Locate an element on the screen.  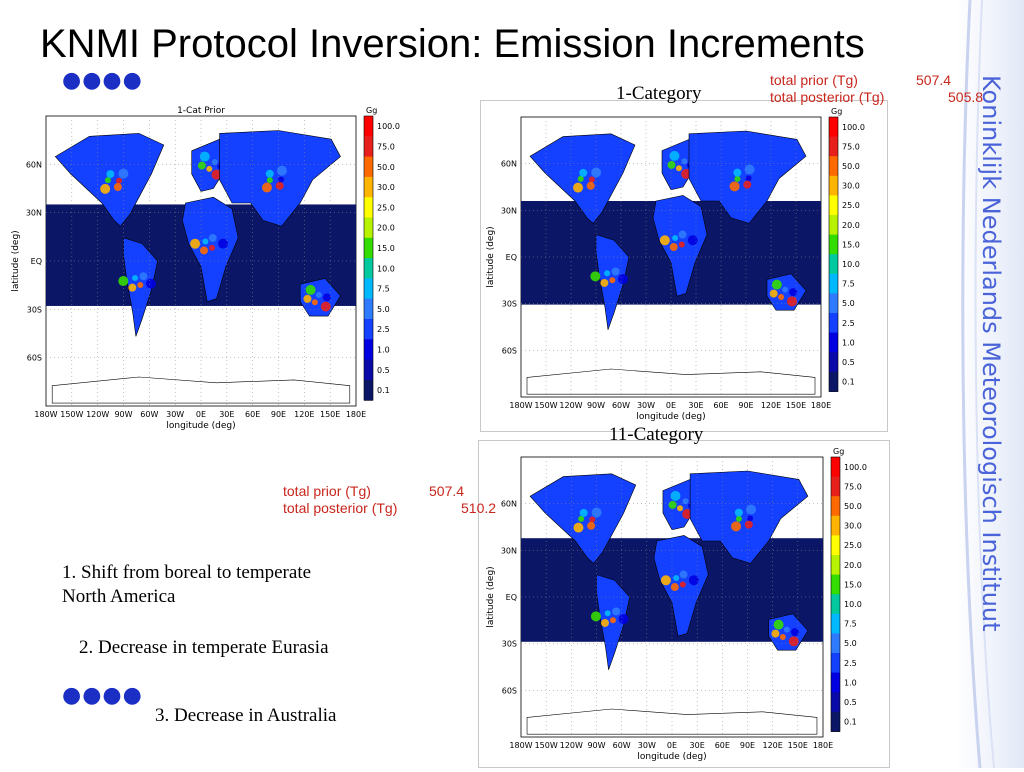
colorbar-tick-label: 7.5 is located at coordinates (850, 624).